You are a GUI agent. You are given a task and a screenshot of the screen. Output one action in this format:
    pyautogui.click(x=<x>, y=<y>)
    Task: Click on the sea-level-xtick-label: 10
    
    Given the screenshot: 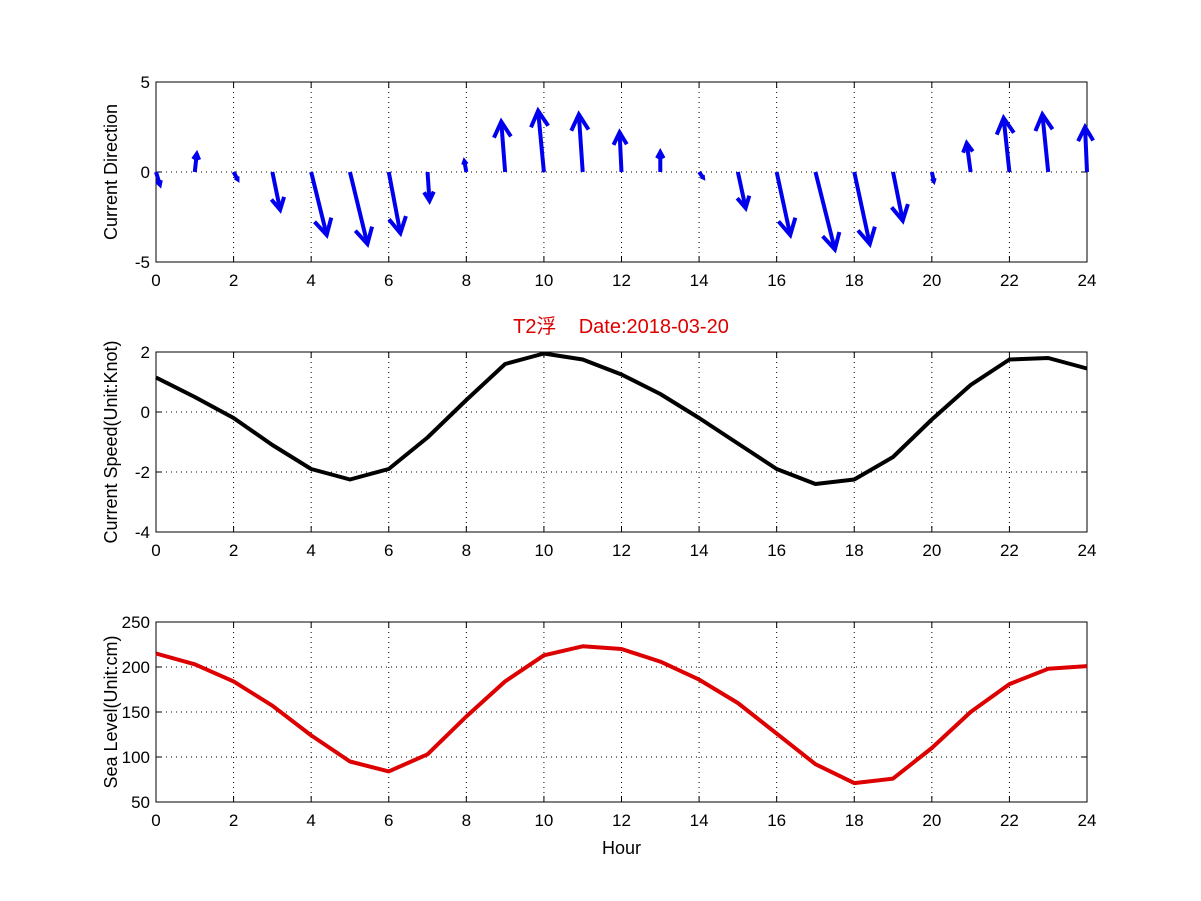 What is the action you would take?
    pyautogui.click(x=543, y=820)
    